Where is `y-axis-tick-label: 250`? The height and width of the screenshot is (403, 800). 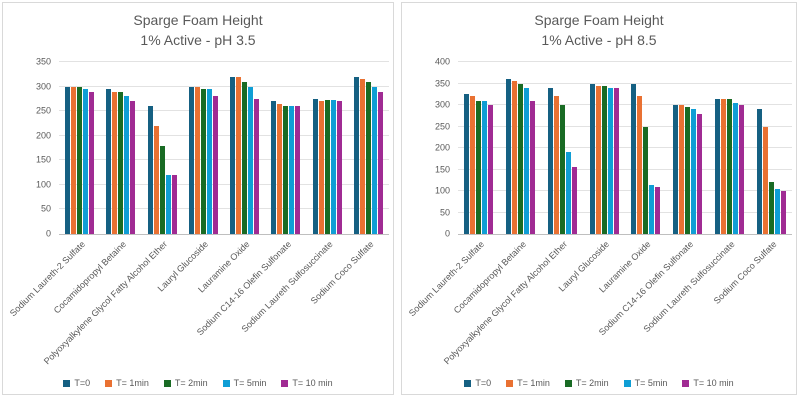
y-axis-tick-label: 250 is located at coordinates (43, 110).